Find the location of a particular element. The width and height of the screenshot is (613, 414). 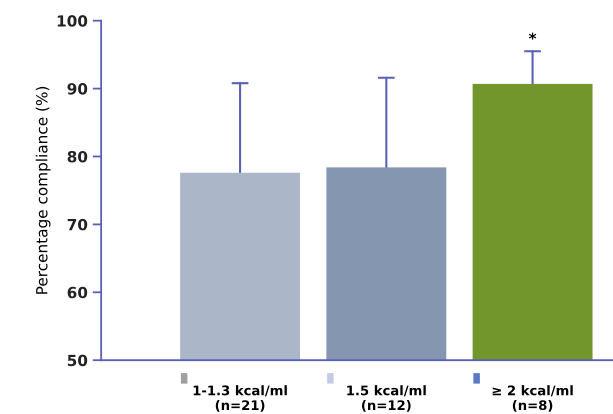

y-tick-label: 80 is located at coordinates (78, 156).